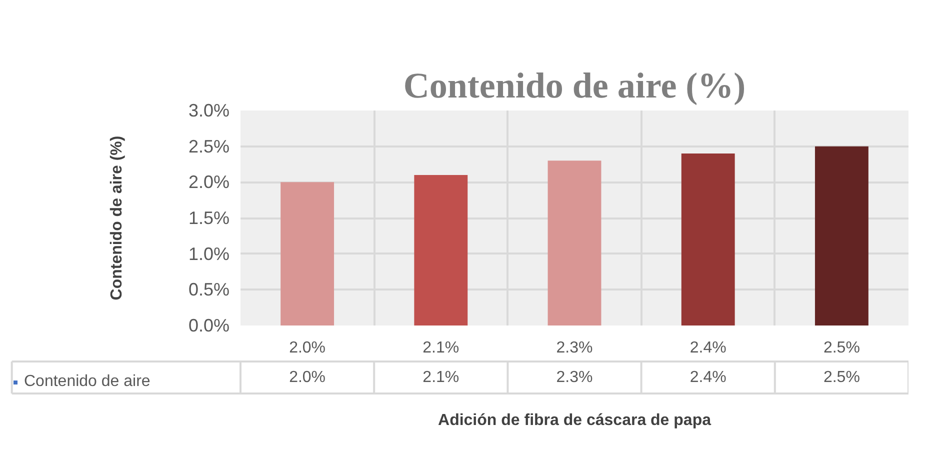  What do you see at coordinates (441, 348) in the screenshot?
I see `x-tick-label: 2.1%` at bounding box center [441, 348].